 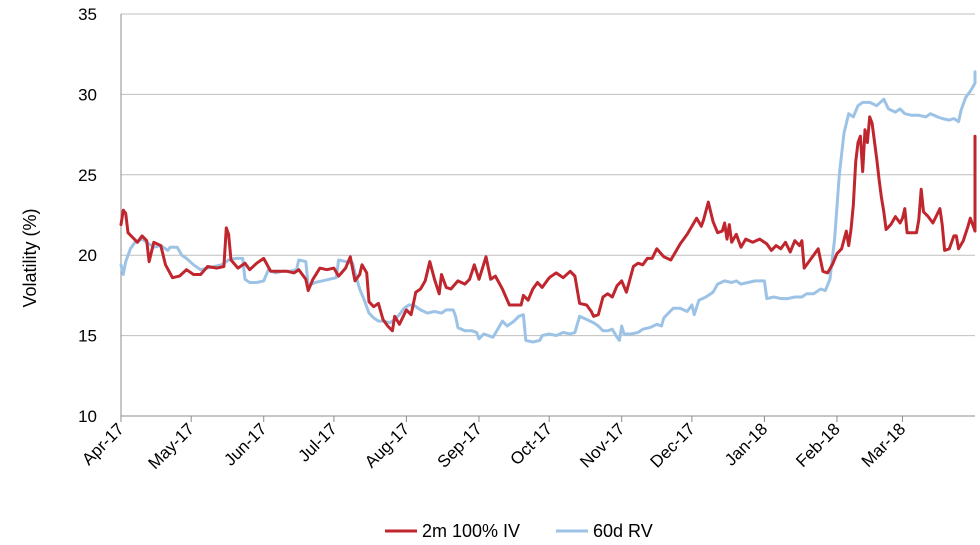 What do you see at coordinates (30, 257) in the screenshot?
I see `y-axis-label: Volatility (%)` at bounding box center [30, 257].